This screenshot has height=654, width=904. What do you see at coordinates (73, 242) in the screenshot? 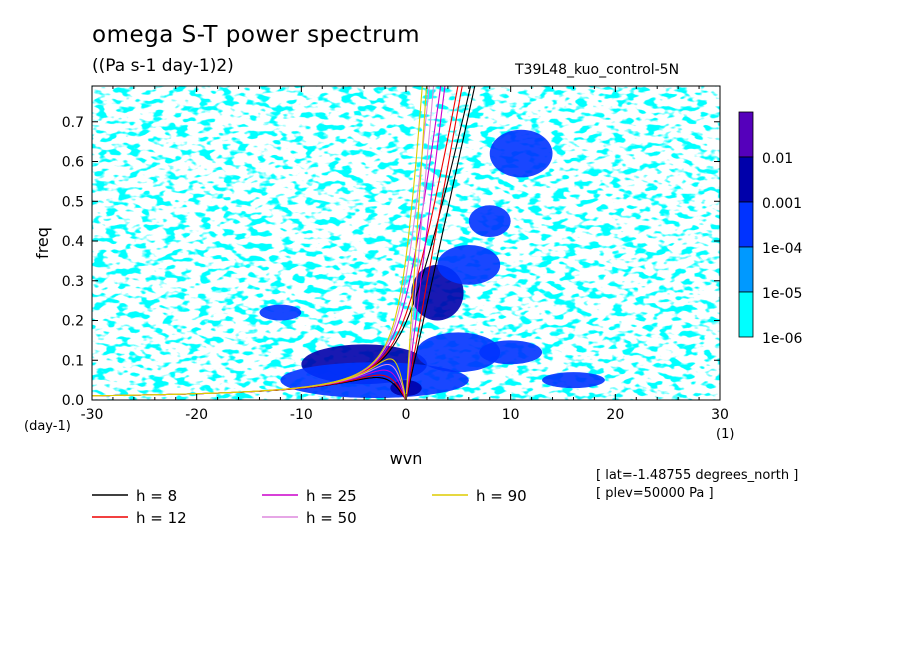
I see `y-tick-label: 0.4` at bounding box center [73, 242].